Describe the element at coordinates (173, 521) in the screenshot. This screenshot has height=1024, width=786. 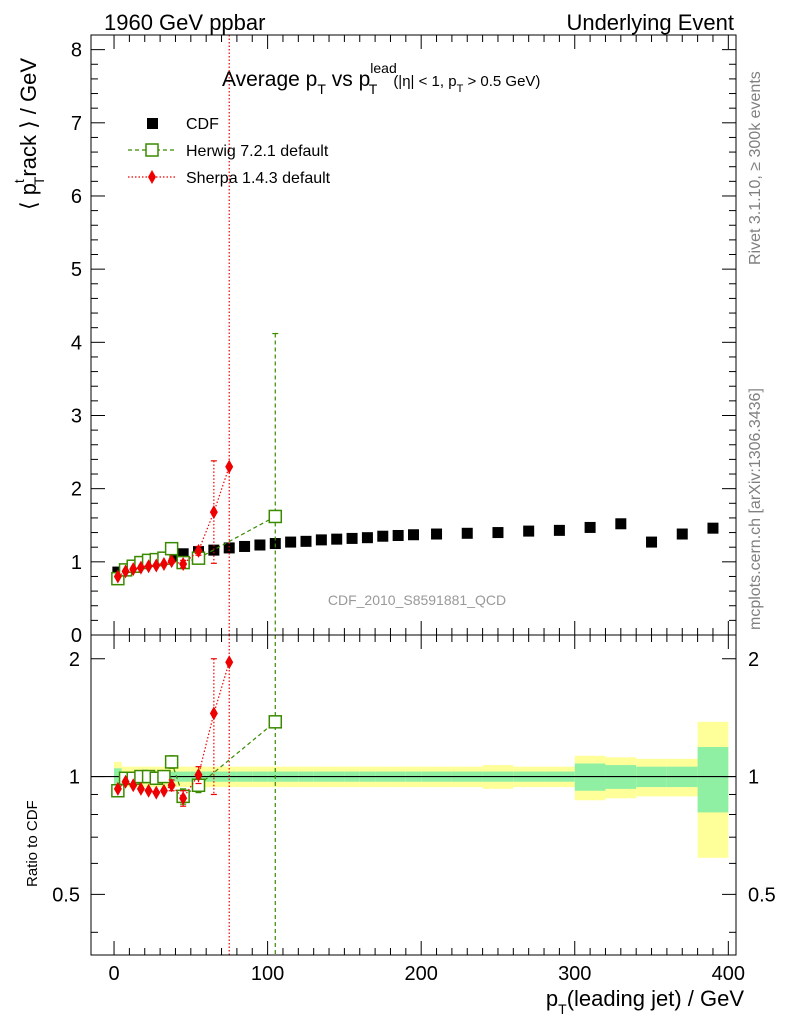
I see `sherpa-line` at that location.